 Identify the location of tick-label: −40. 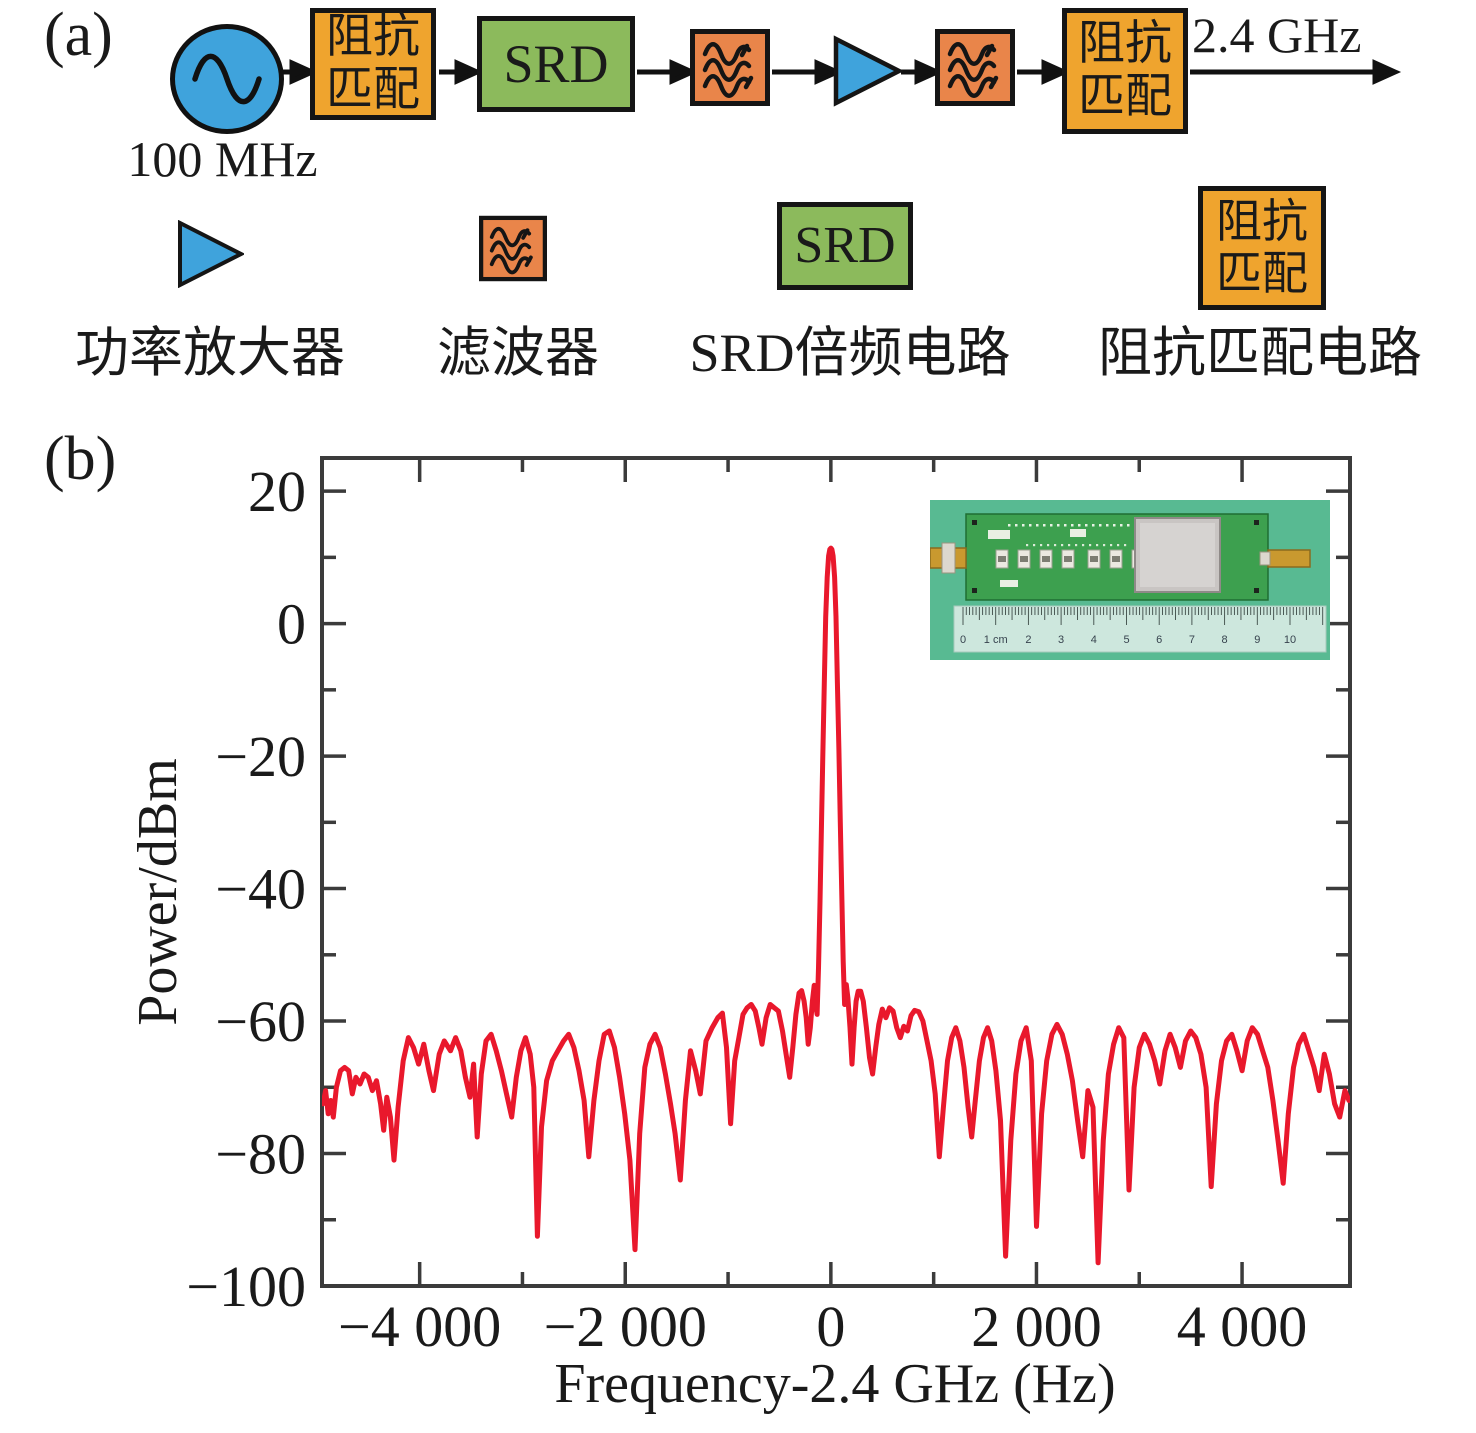
(260, 889).